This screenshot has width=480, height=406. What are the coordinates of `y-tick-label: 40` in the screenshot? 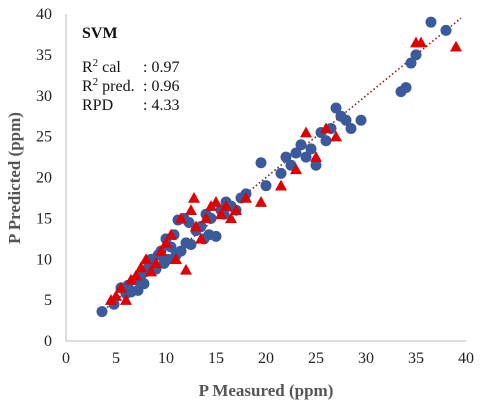 It's located at (44, 14).